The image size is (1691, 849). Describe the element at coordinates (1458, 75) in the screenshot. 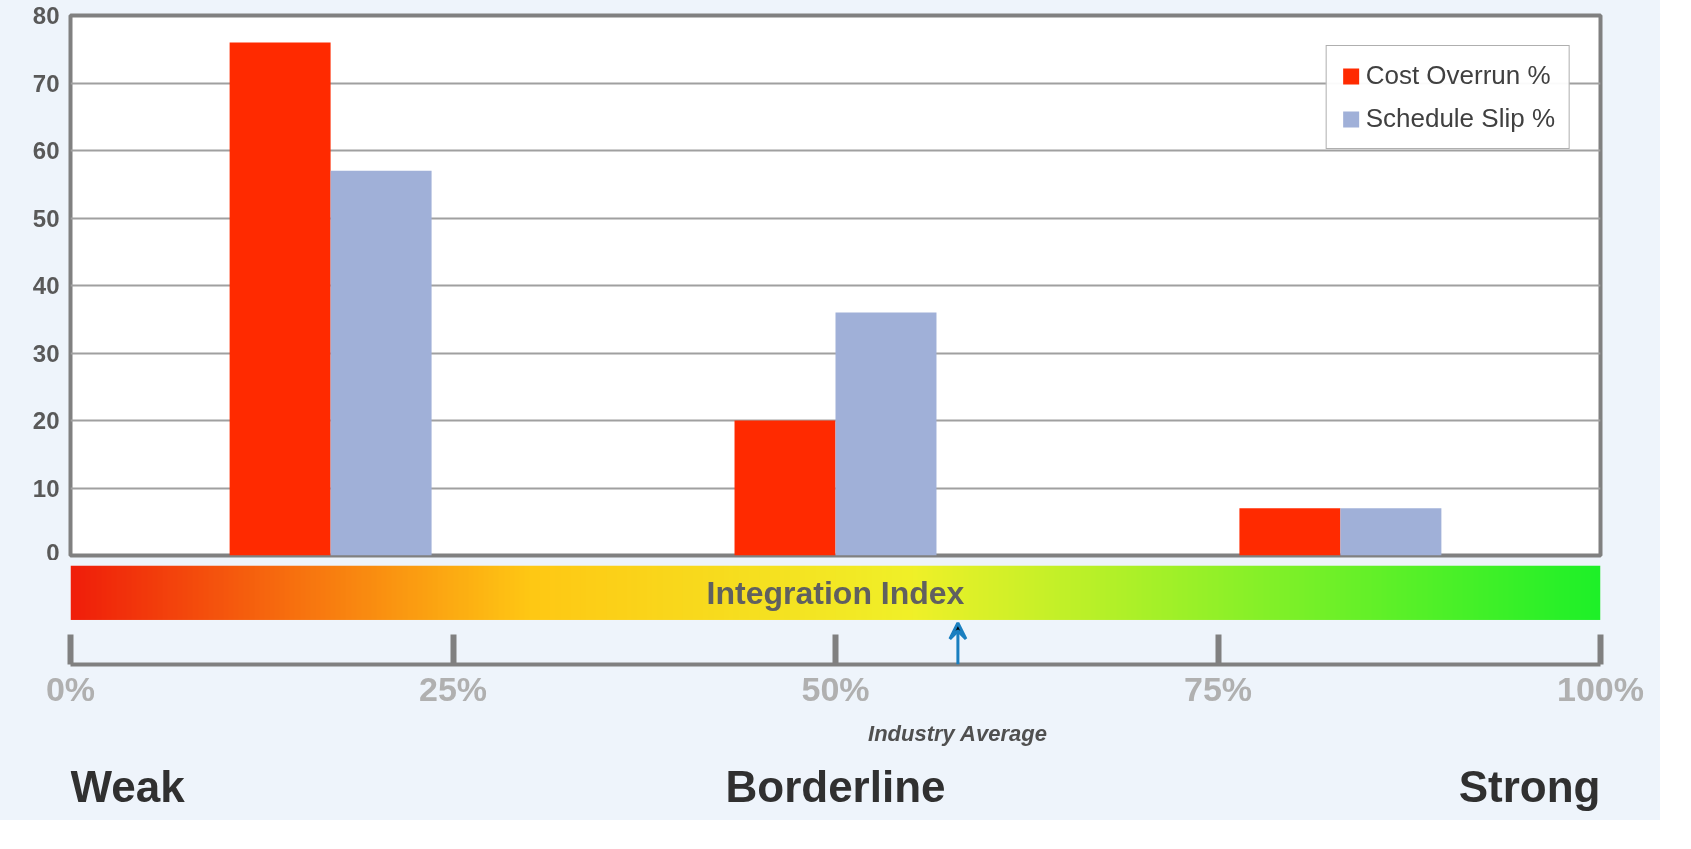

I see `legend-label: Cost Overrun %` at that location.